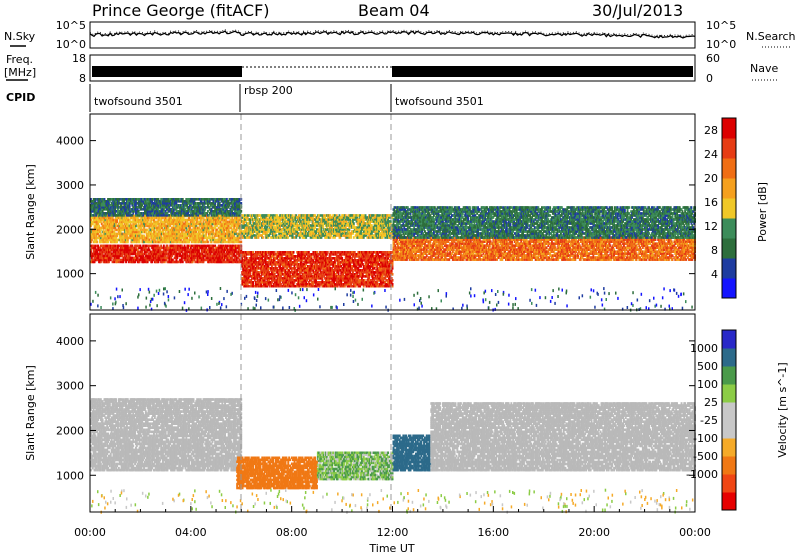 The height and width of the screenshot is (554, 800). What do you see at coordinates (20, 97) in the screenshot?
I see `cpid-label: CPID` at bounding box center [20, 97].